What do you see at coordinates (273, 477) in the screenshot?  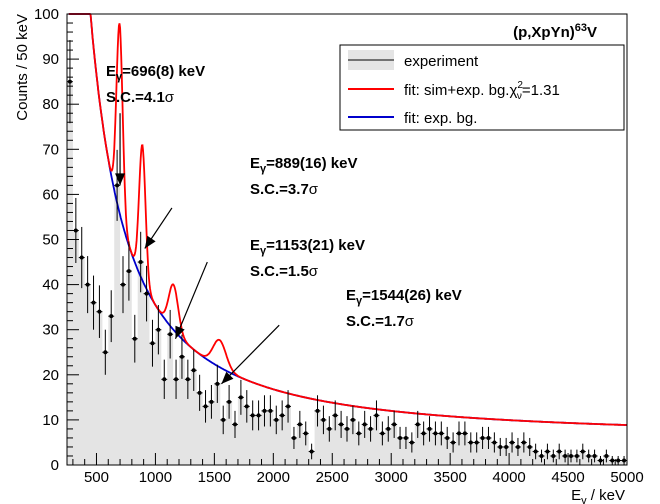 I see `x-tick-label: 2000` at bounding box center [273, 477].